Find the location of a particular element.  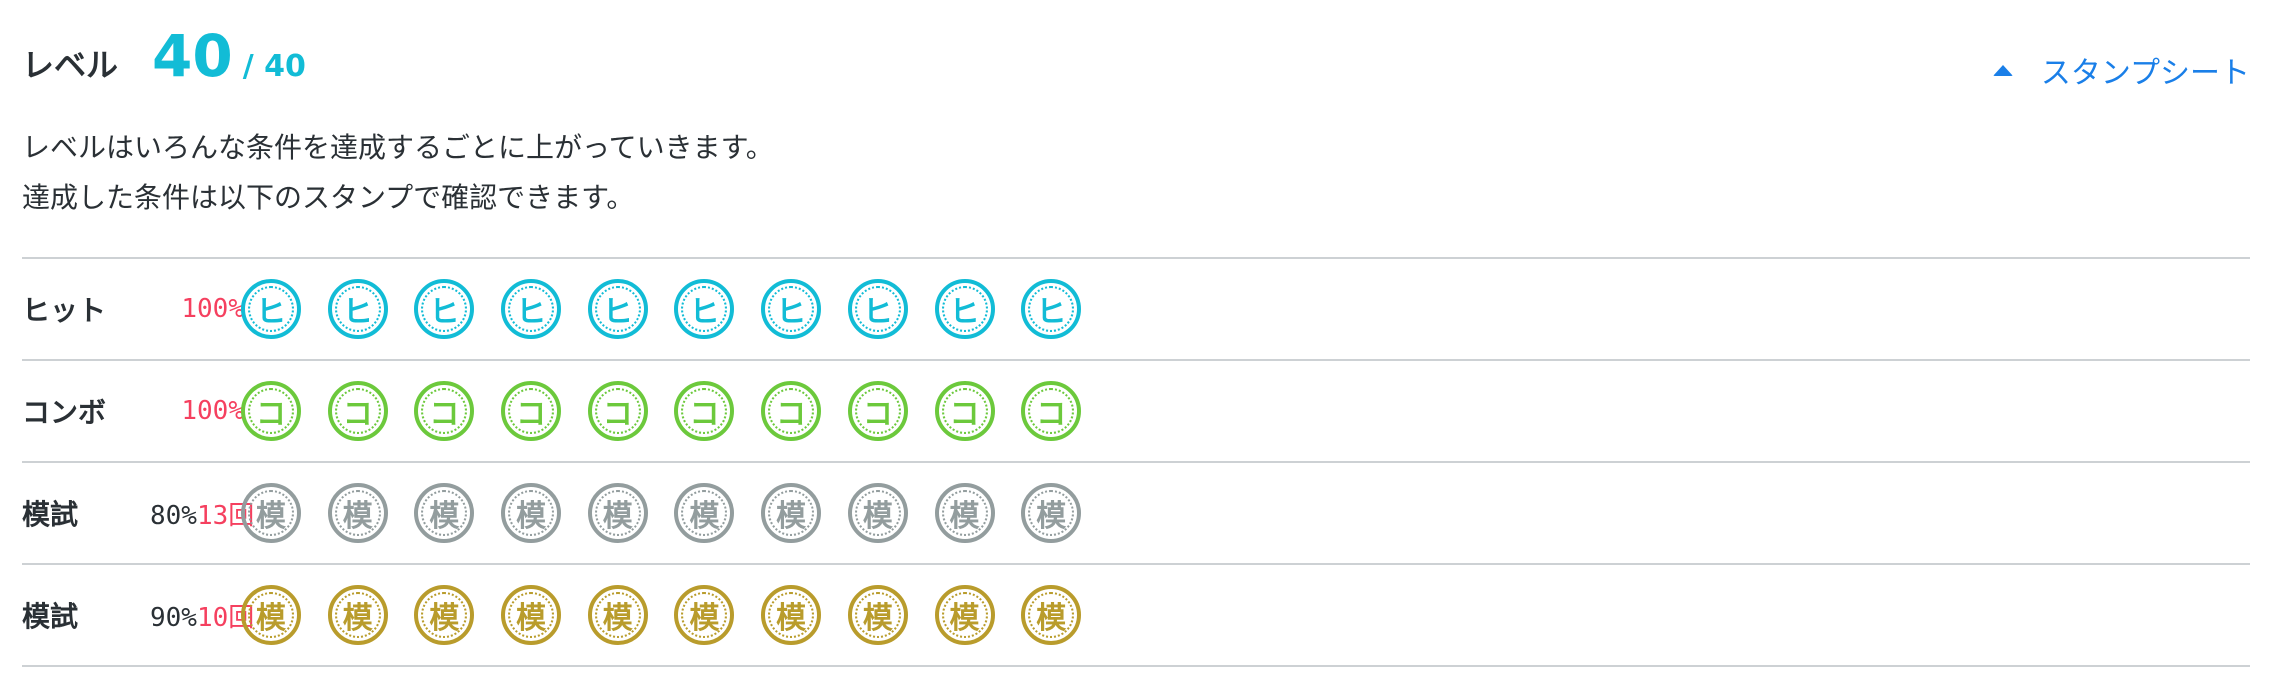

stamp-row: コンボ 100% コ コ コ コ コ コ コ コ コ コ is located at coordinates (1136, 412).